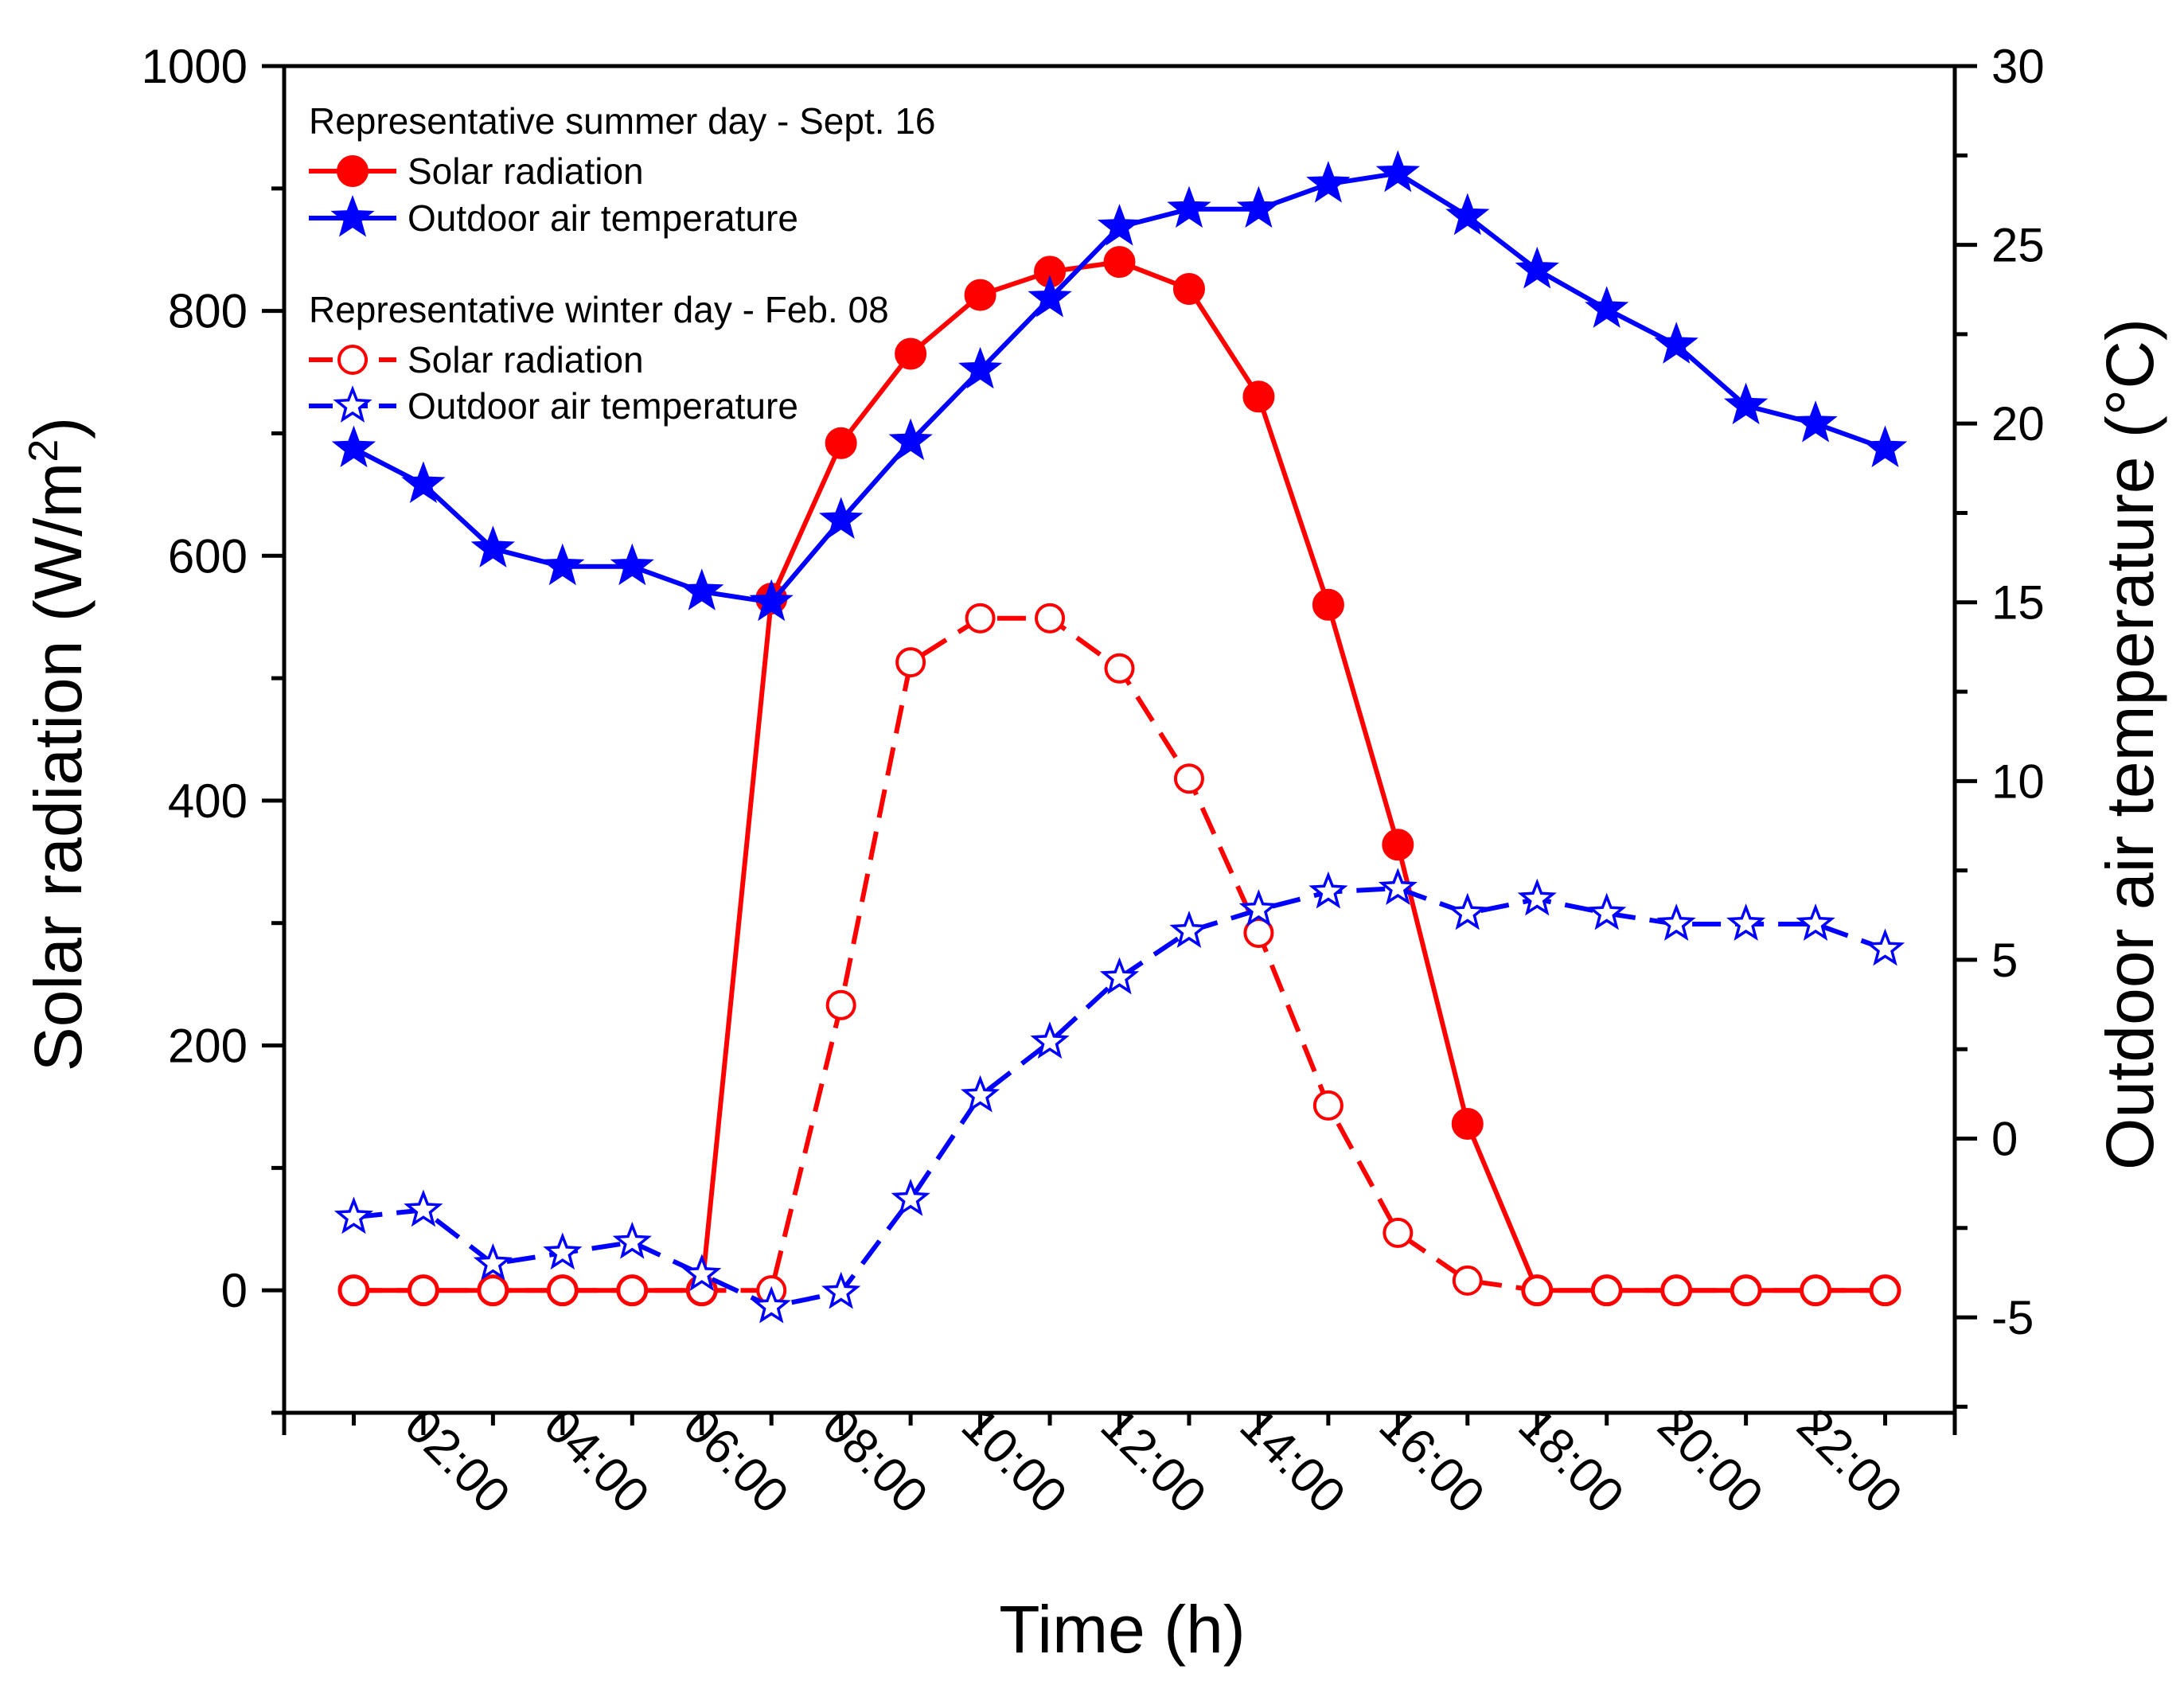  I want to click on x-tick-label: 18:00, so click(1570, 1461).